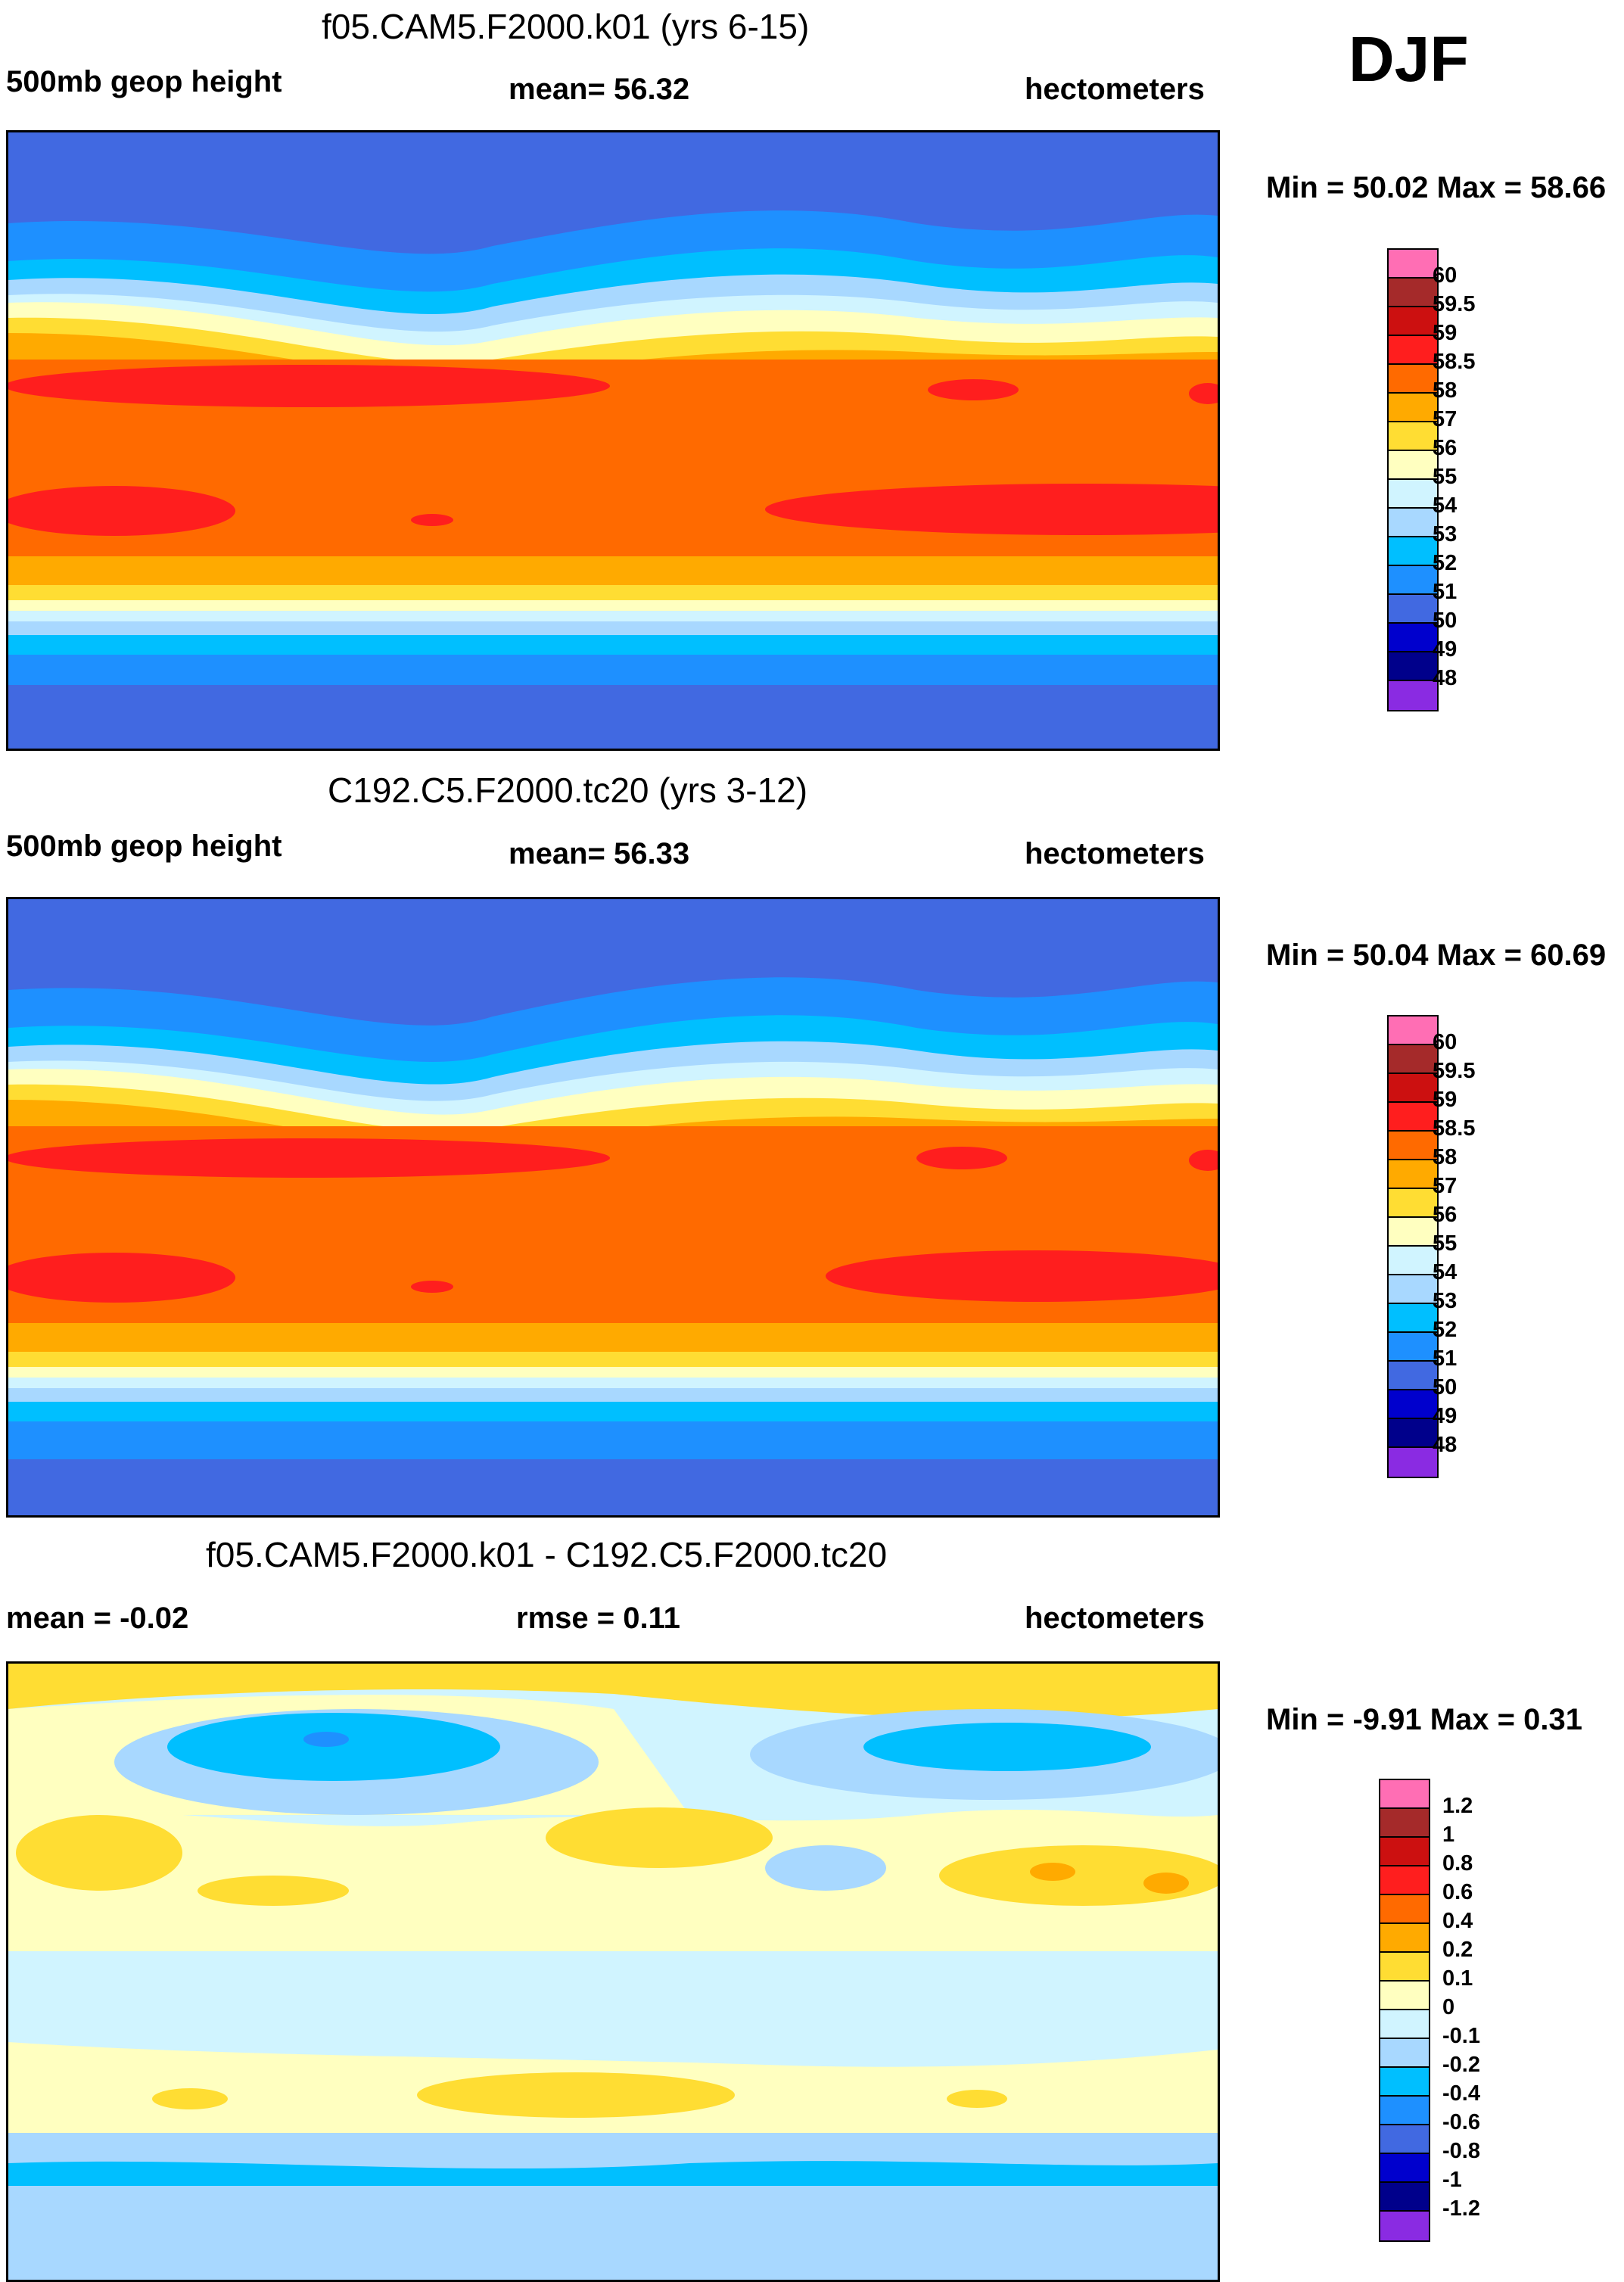 This screenshot has width=1624, height=2282. Describe the element at coordinates (599, 89) in the screenshot. I see `panel1-mean: mean= 56.32` at that location.